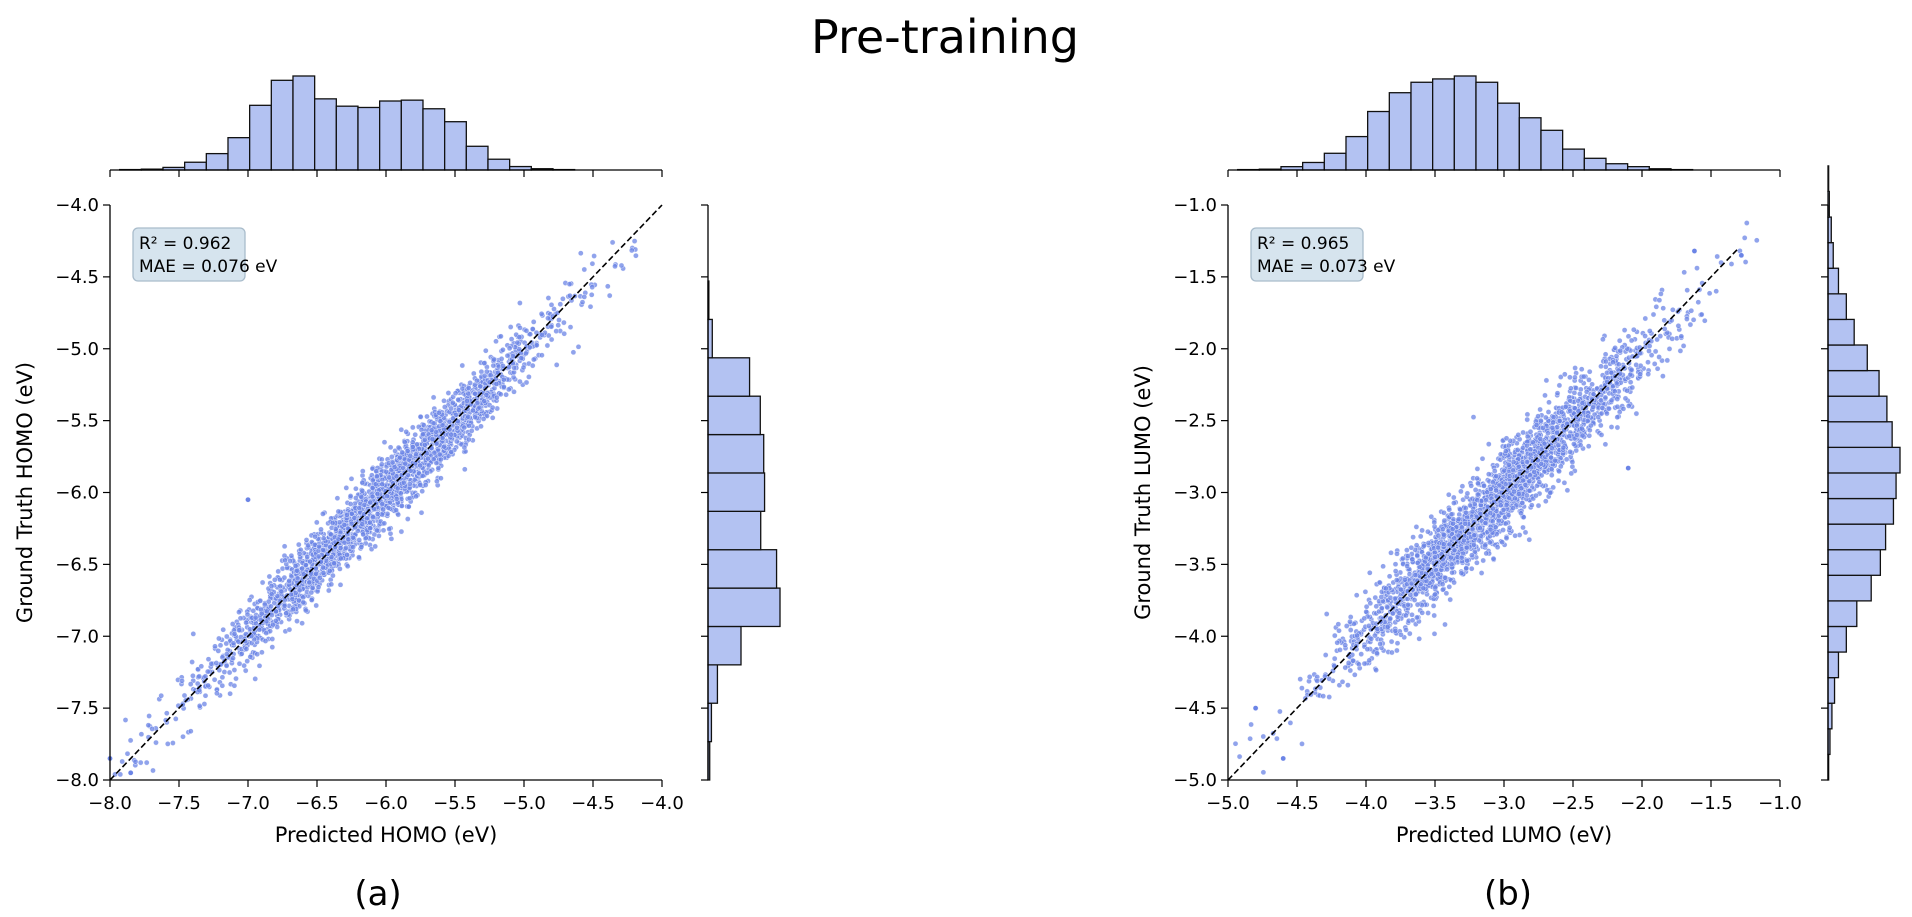  I want to click on x-axis-label: Predicted HOMO (eV), so click(386, 835).